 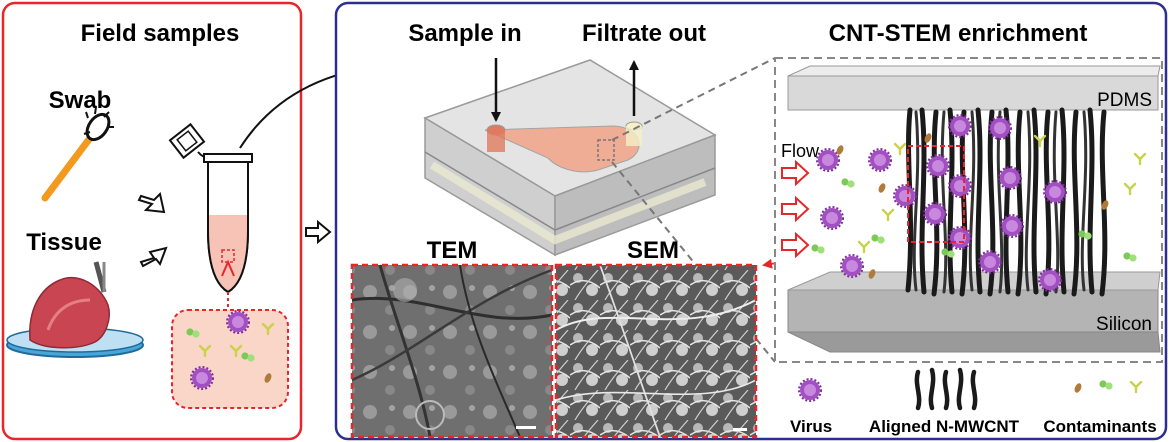 What do you see at coordinates (160, 33) in the screenshot?
I see `field-samples-title: Field samples` at bounding box center [160, 33].